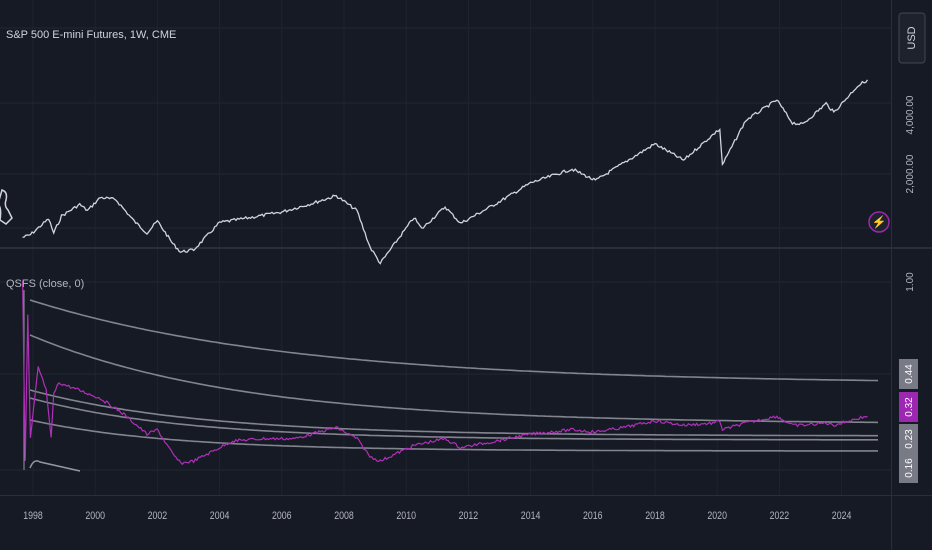  I want to click on drawing-tool-icon, so click(6, 207).